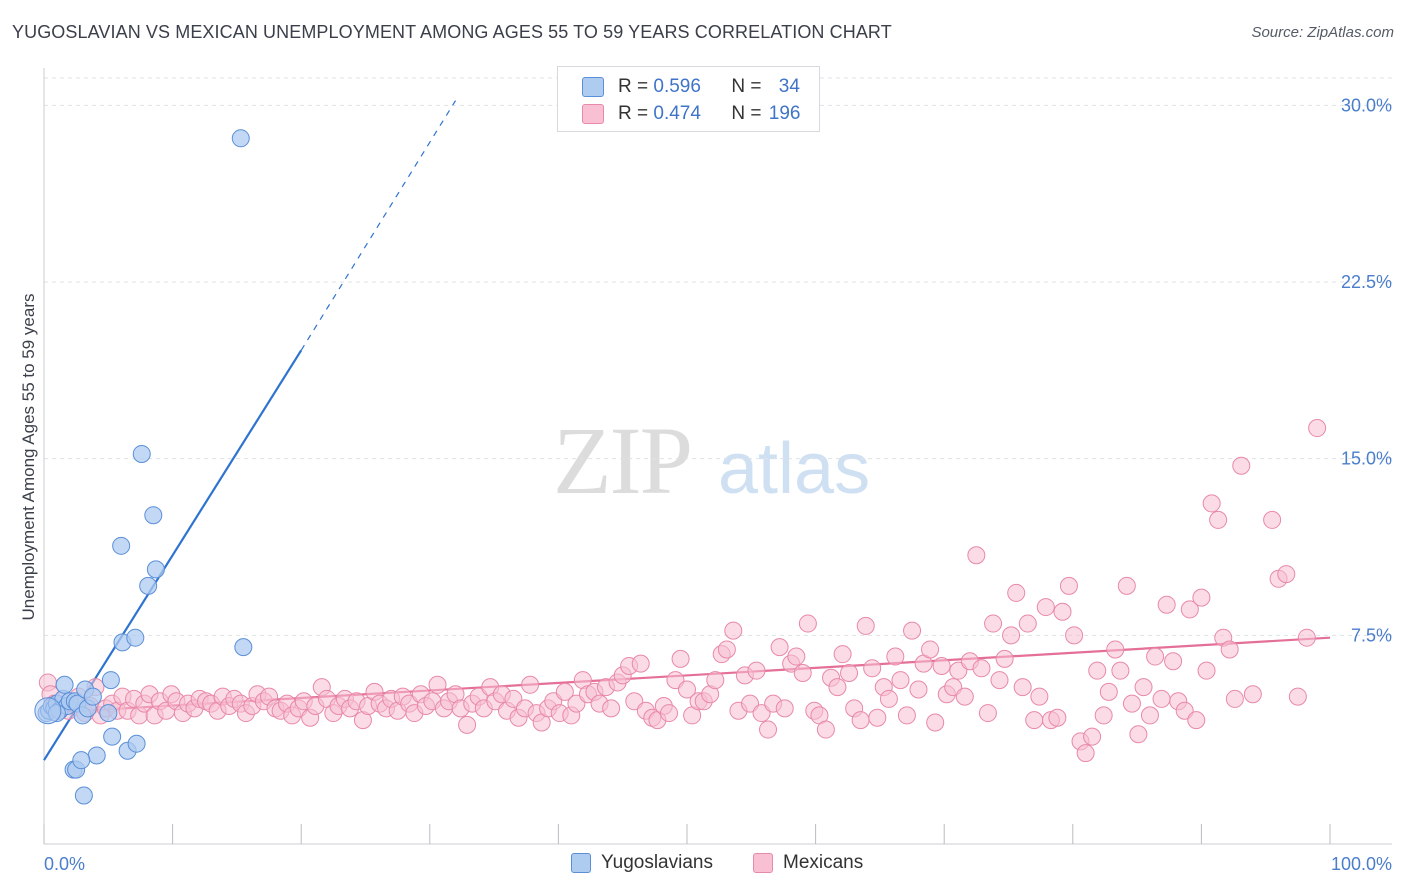  I want to click on legend-n-value: 34, so click(789, 86).